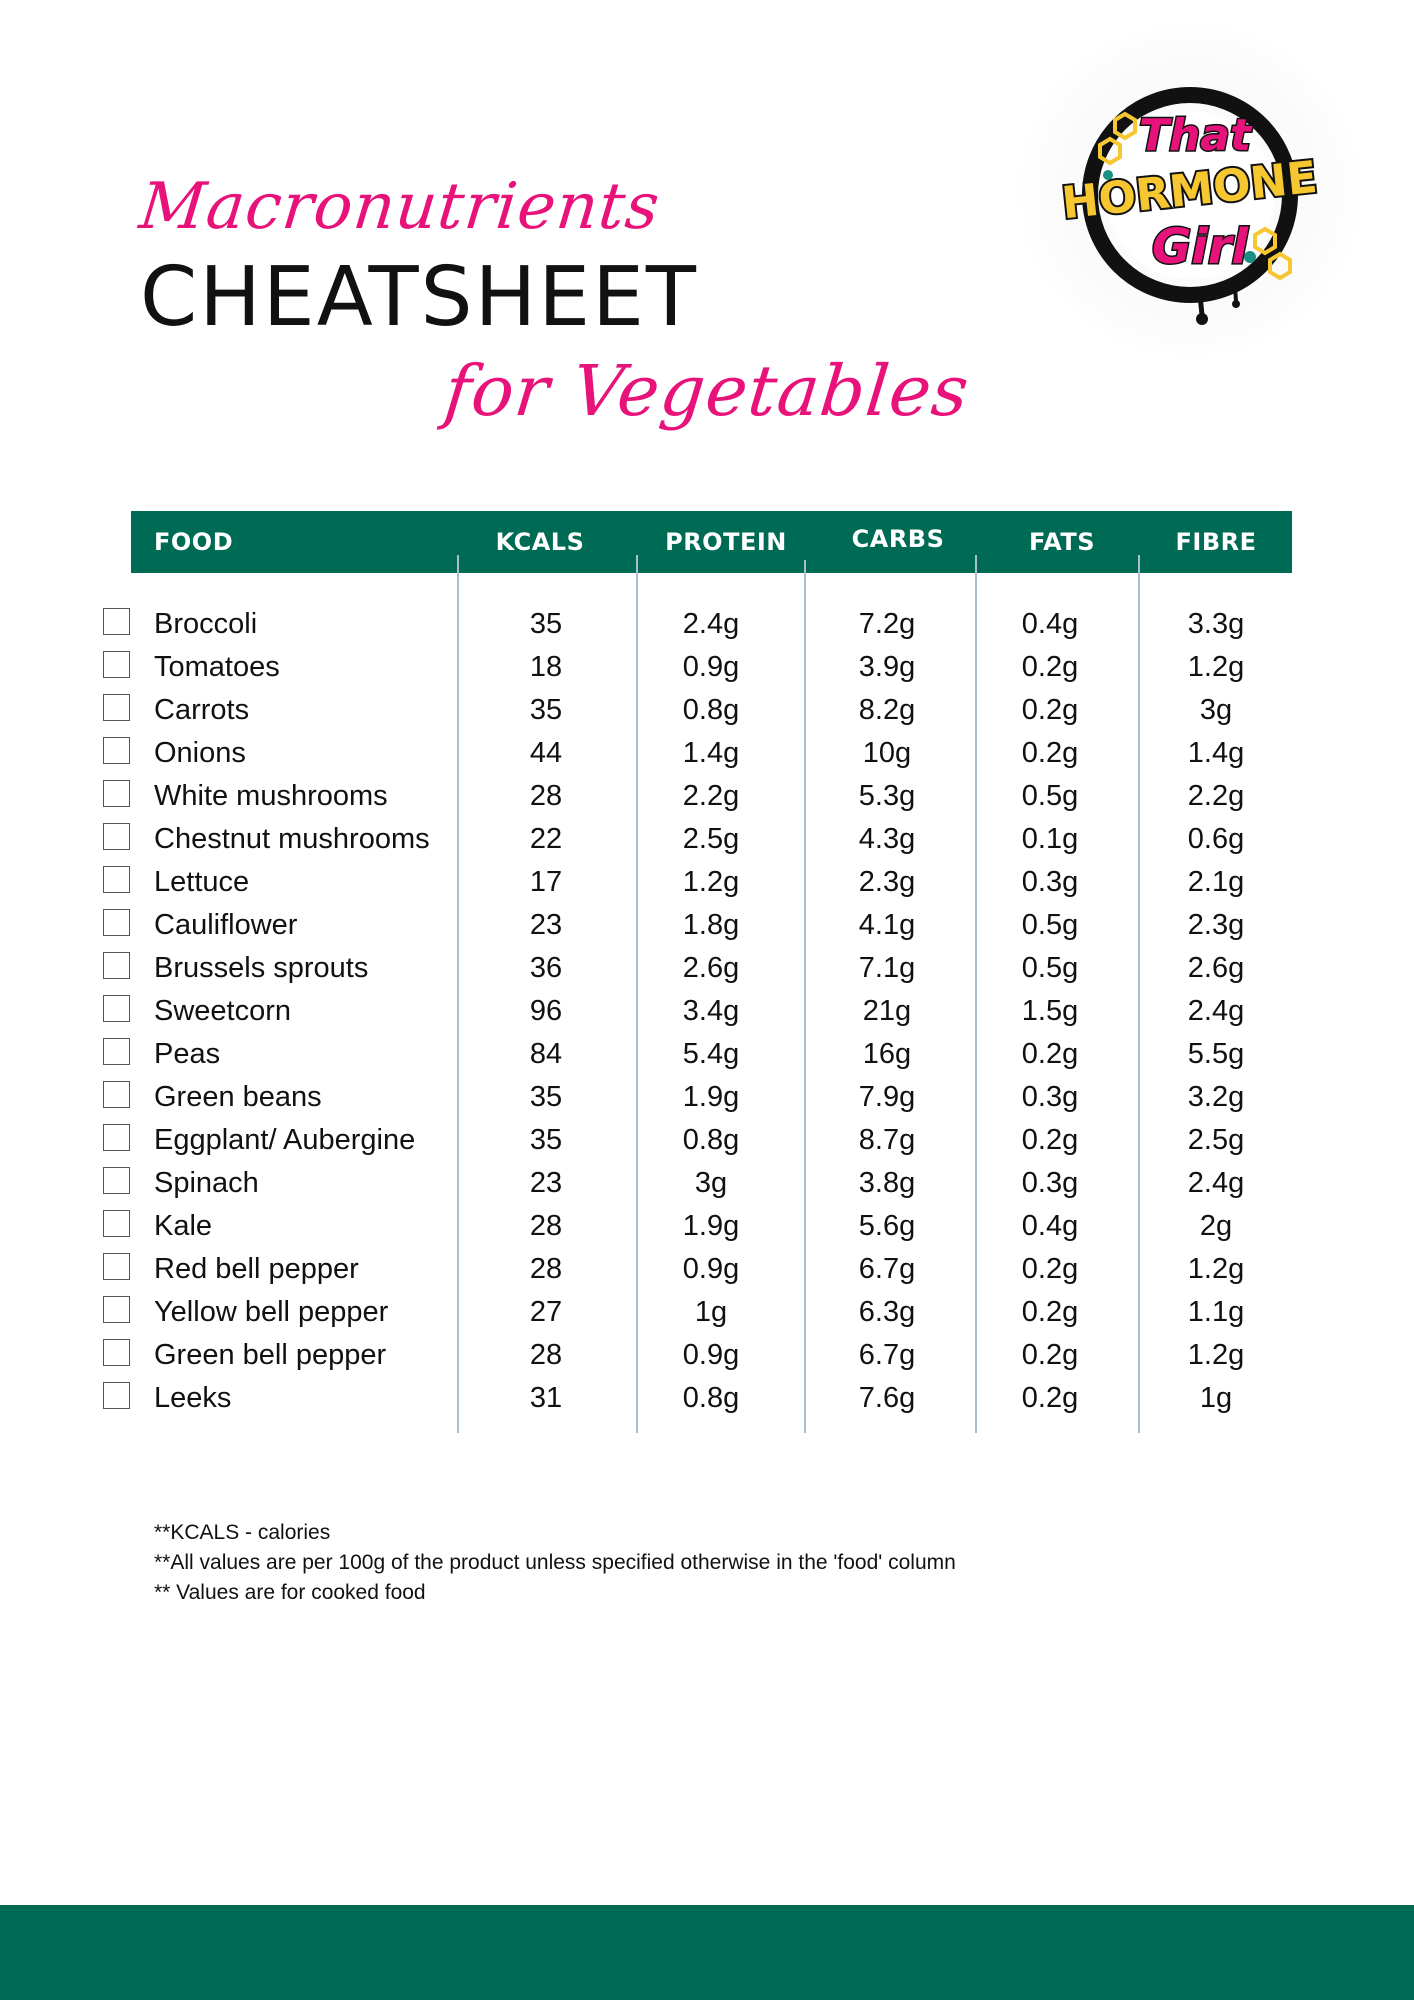 This screenshot has height=2000, width=1414. Describe the element at coordinates (271, 796) in the screenshot. I see `food-name-cell: White mushrooms` at that location.